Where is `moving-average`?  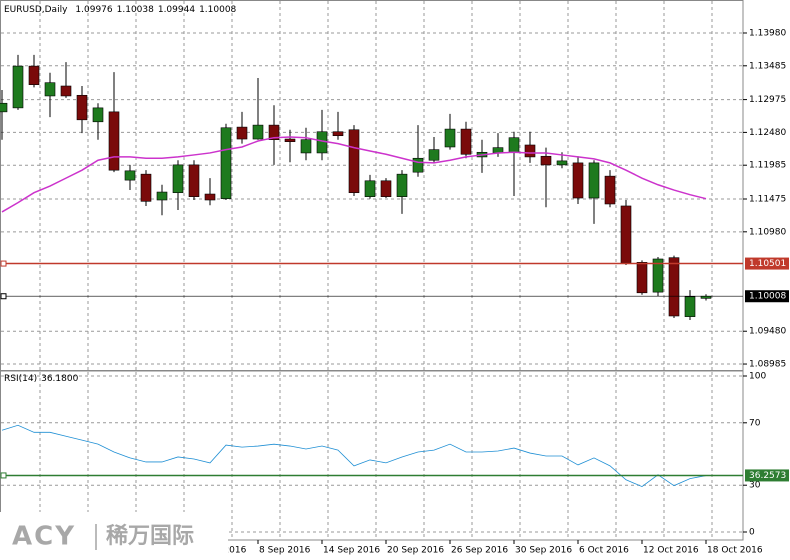
moving-average is located at coordinates (354, 174).